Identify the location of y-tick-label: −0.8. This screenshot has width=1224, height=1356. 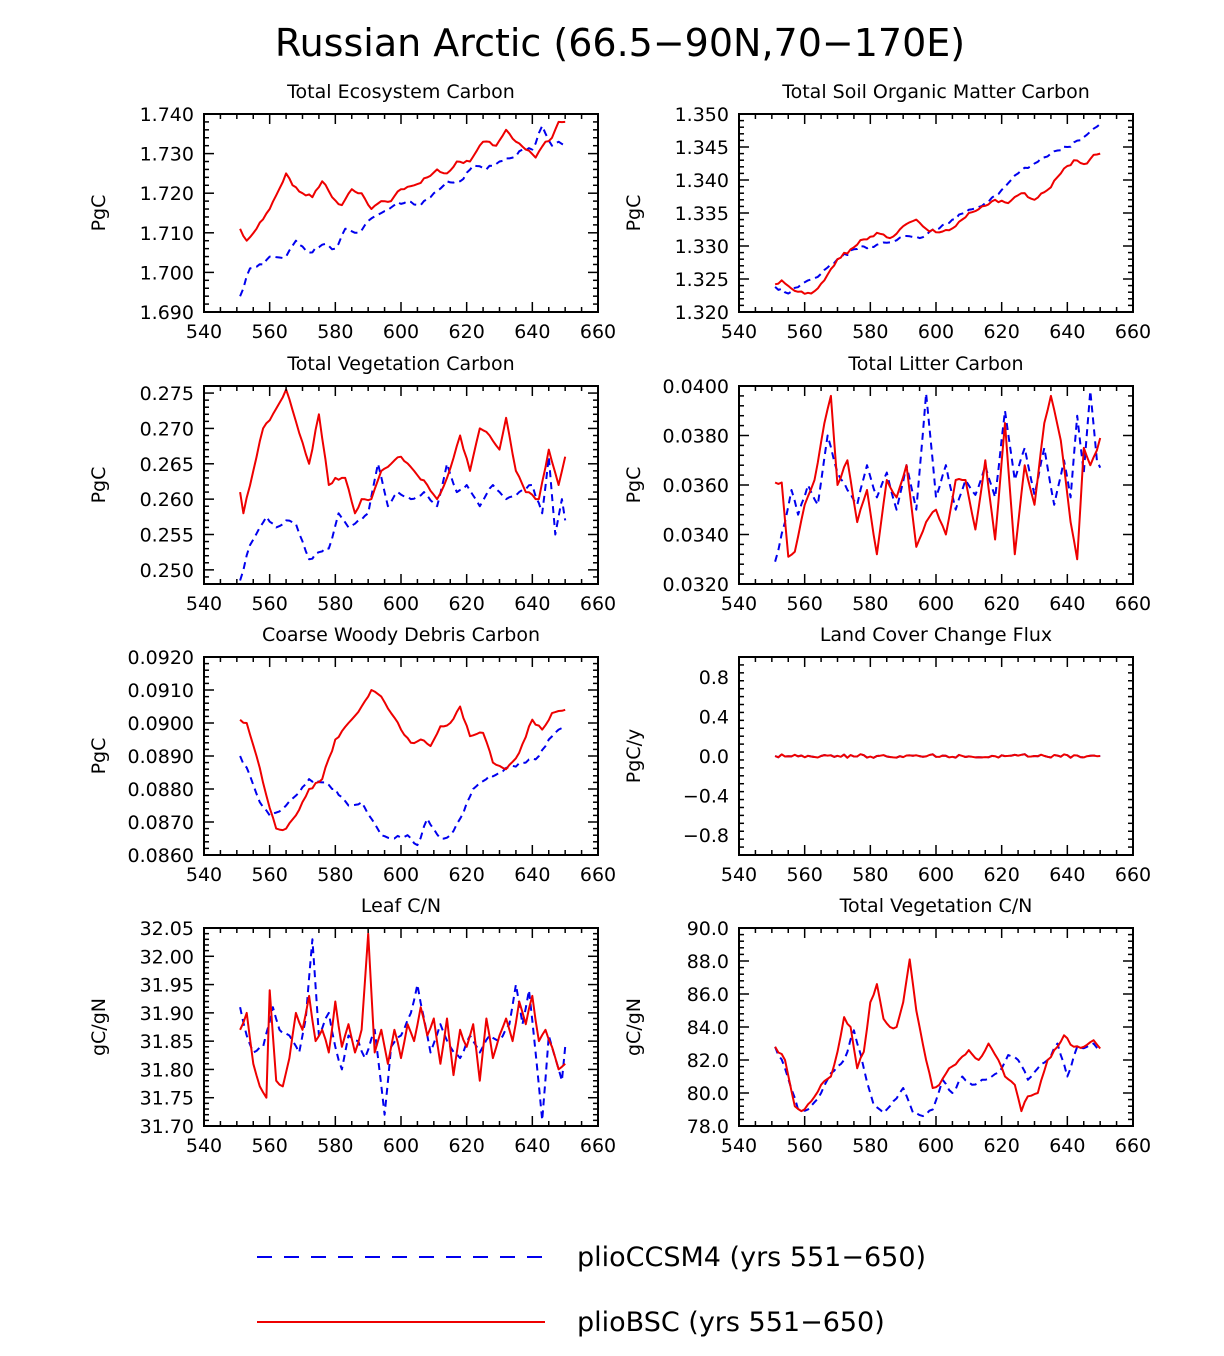
(706, 836).